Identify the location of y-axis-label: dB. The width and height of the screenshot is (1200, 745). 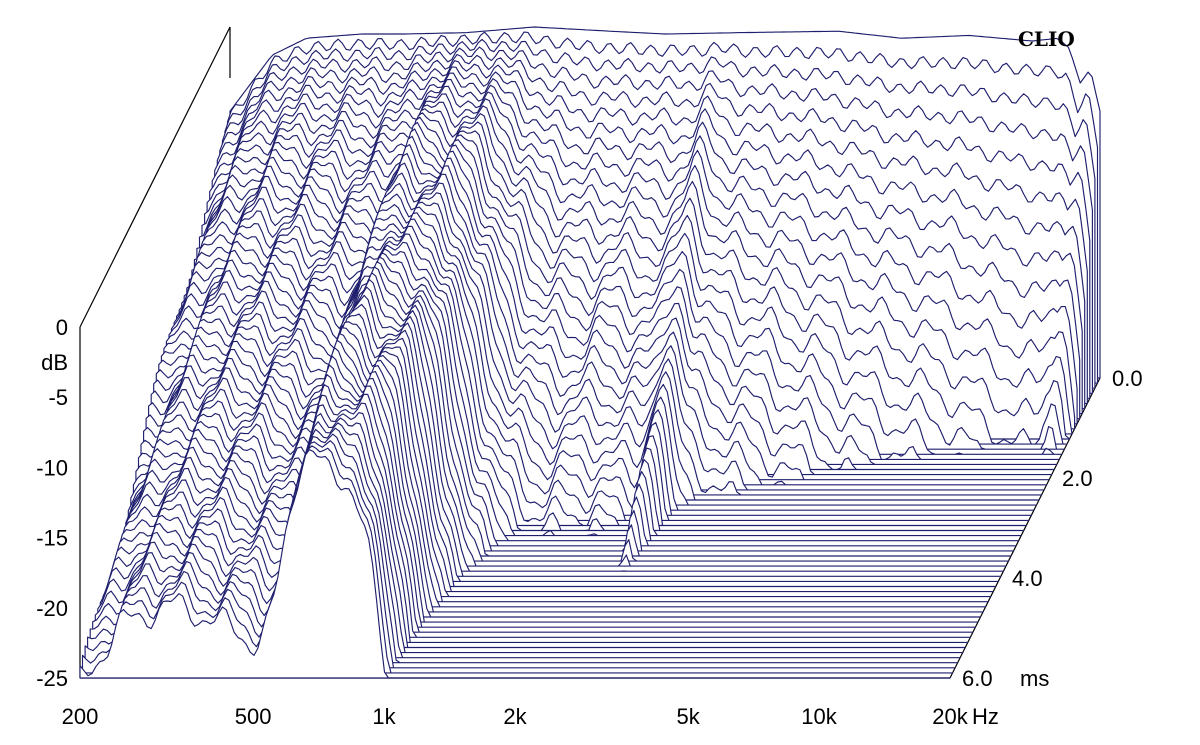
(54, 362).